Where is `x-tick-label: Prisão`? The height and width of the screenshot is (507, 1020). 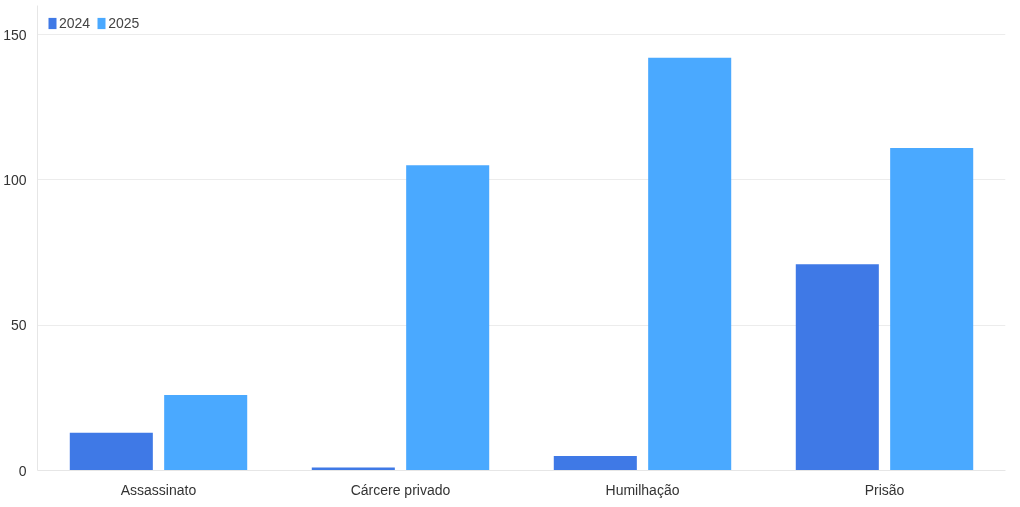
x-tick-label: Prisão is located at coordinates (884, 489).